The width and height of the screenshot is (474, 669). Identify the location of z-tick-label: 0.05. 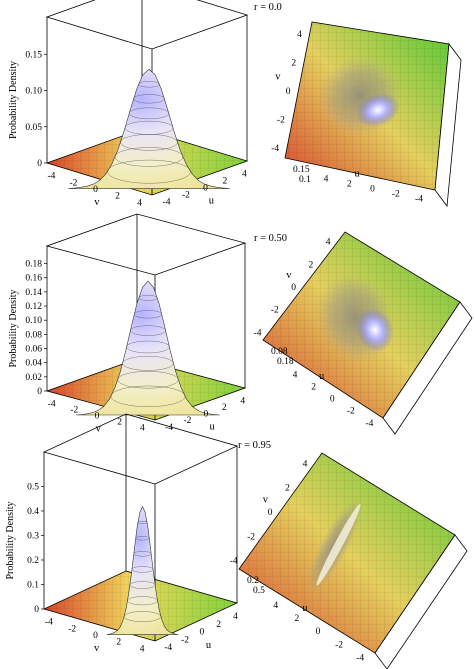
(33, 128).